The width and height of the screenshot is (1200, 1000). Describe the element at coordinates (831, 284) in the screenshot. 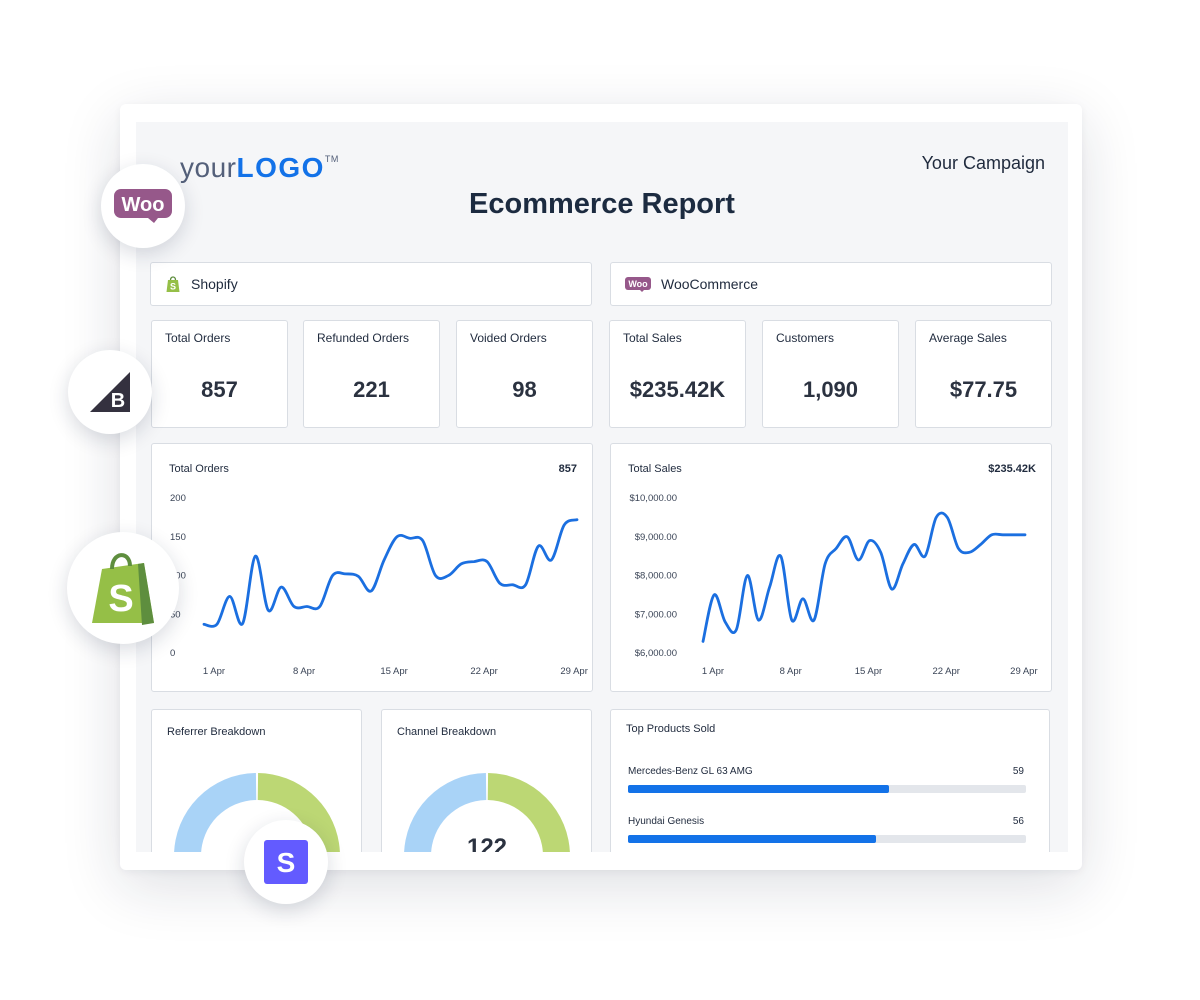

I see `woocommerce-section-header: Woo WooCommerce` at that location.